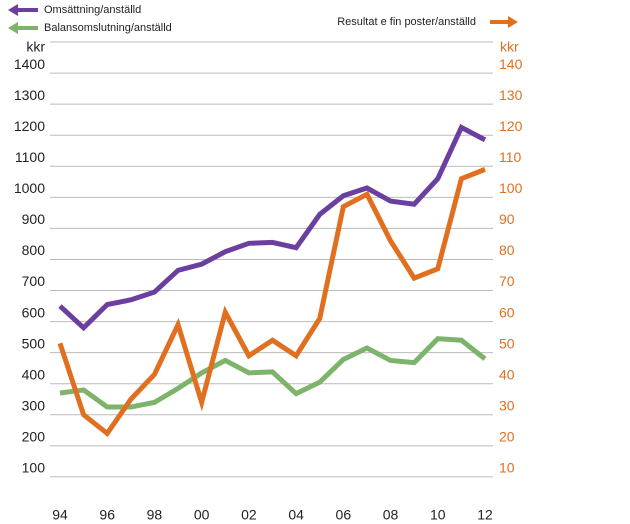  What do you see at coordinates (34, 312) in the screenshot?
I see `y-tick-label: 600` at bounding box center [34, 312].